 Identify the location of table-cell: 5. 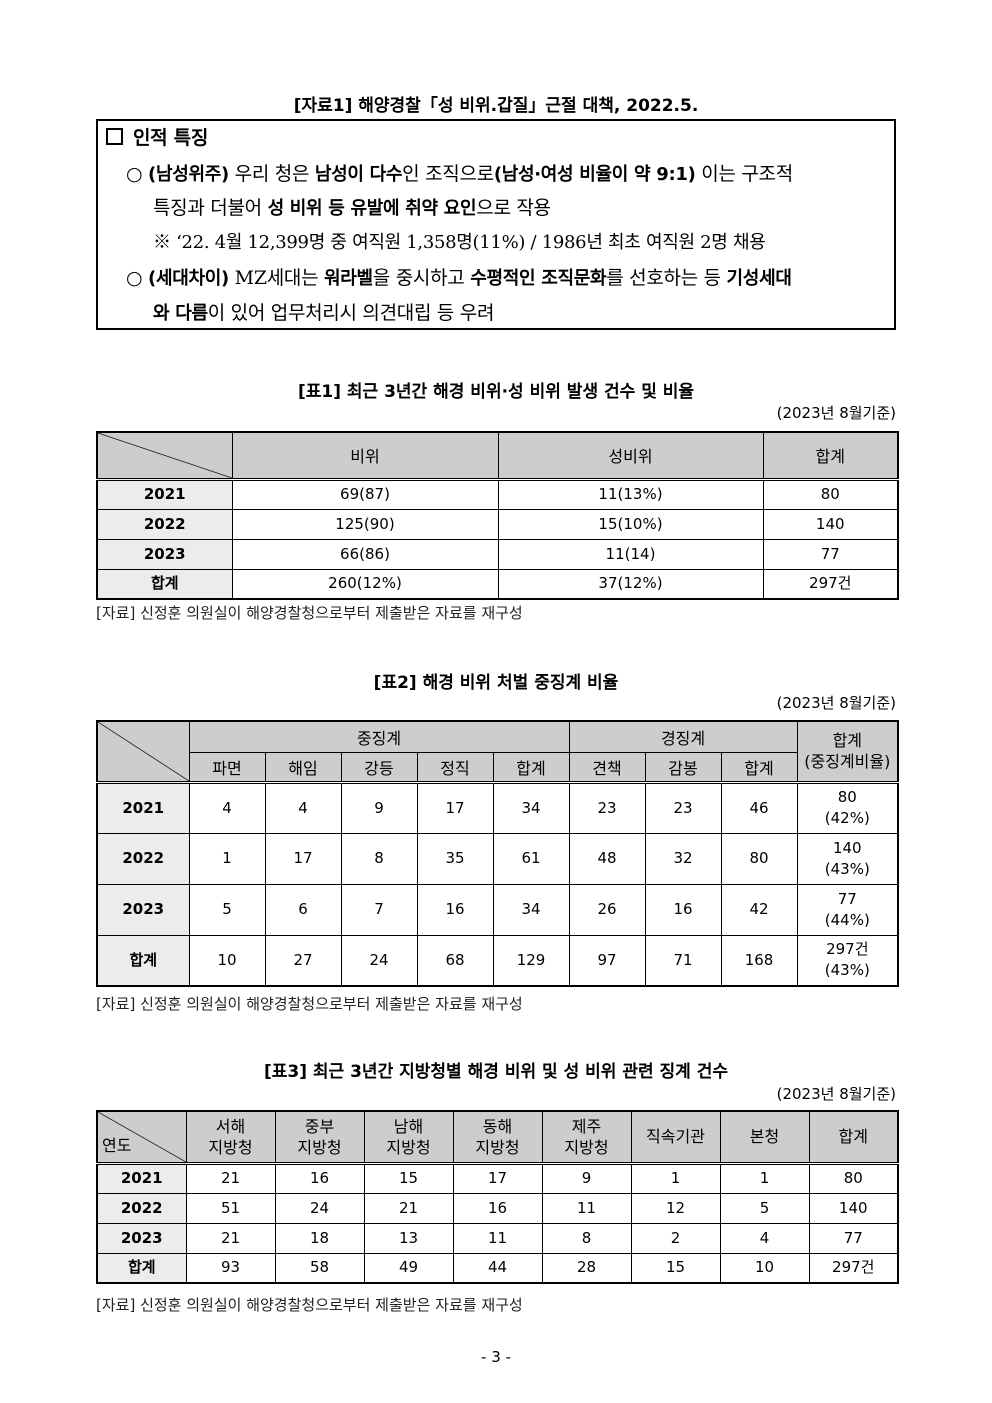
(227, 909).